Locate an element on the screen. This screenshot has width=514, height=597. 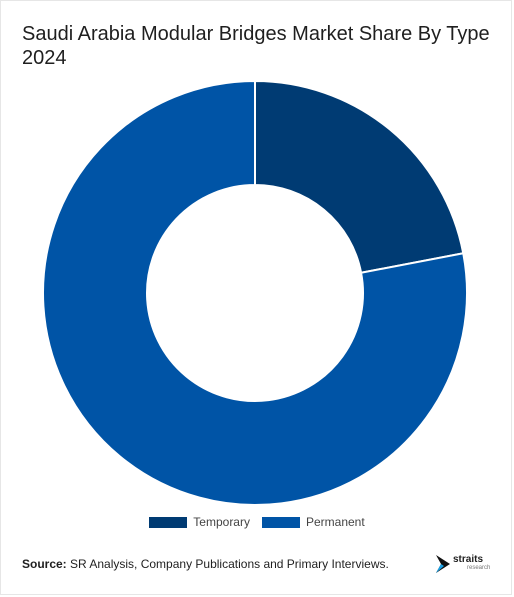
legend-swatch-permanent is located at coordinates (280, 522).